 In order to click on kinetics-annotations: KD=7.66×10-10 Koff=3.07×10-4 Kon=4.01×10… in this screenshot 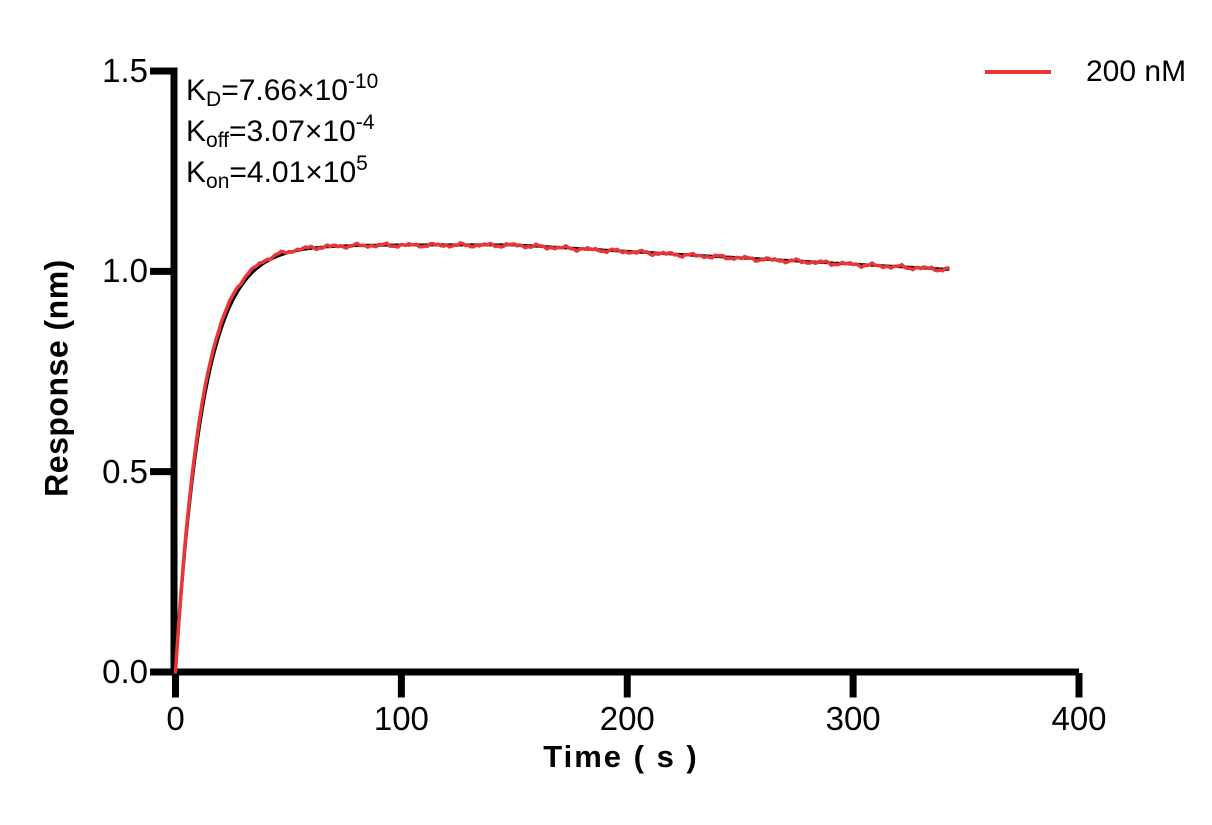, I will do `click(282, 131)`.